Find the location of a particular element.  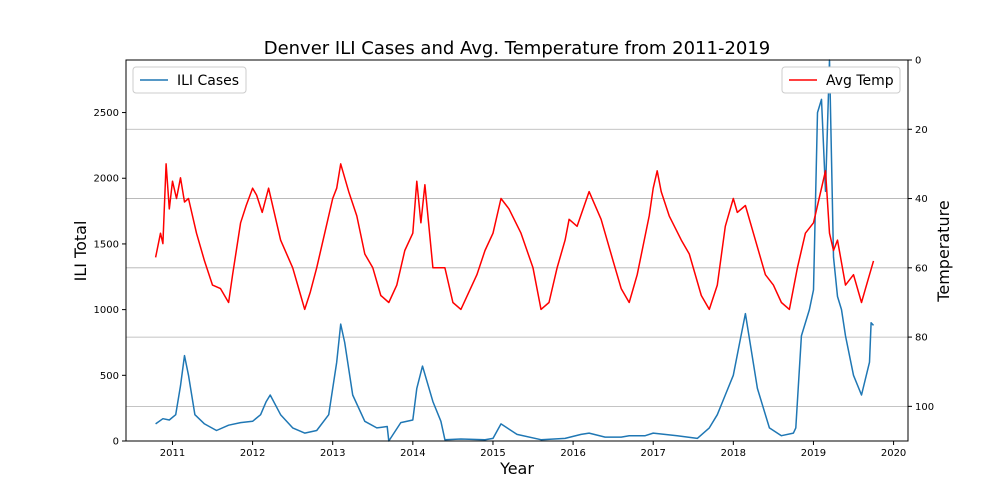

legend-left-box is located at coordinates (189, 80).